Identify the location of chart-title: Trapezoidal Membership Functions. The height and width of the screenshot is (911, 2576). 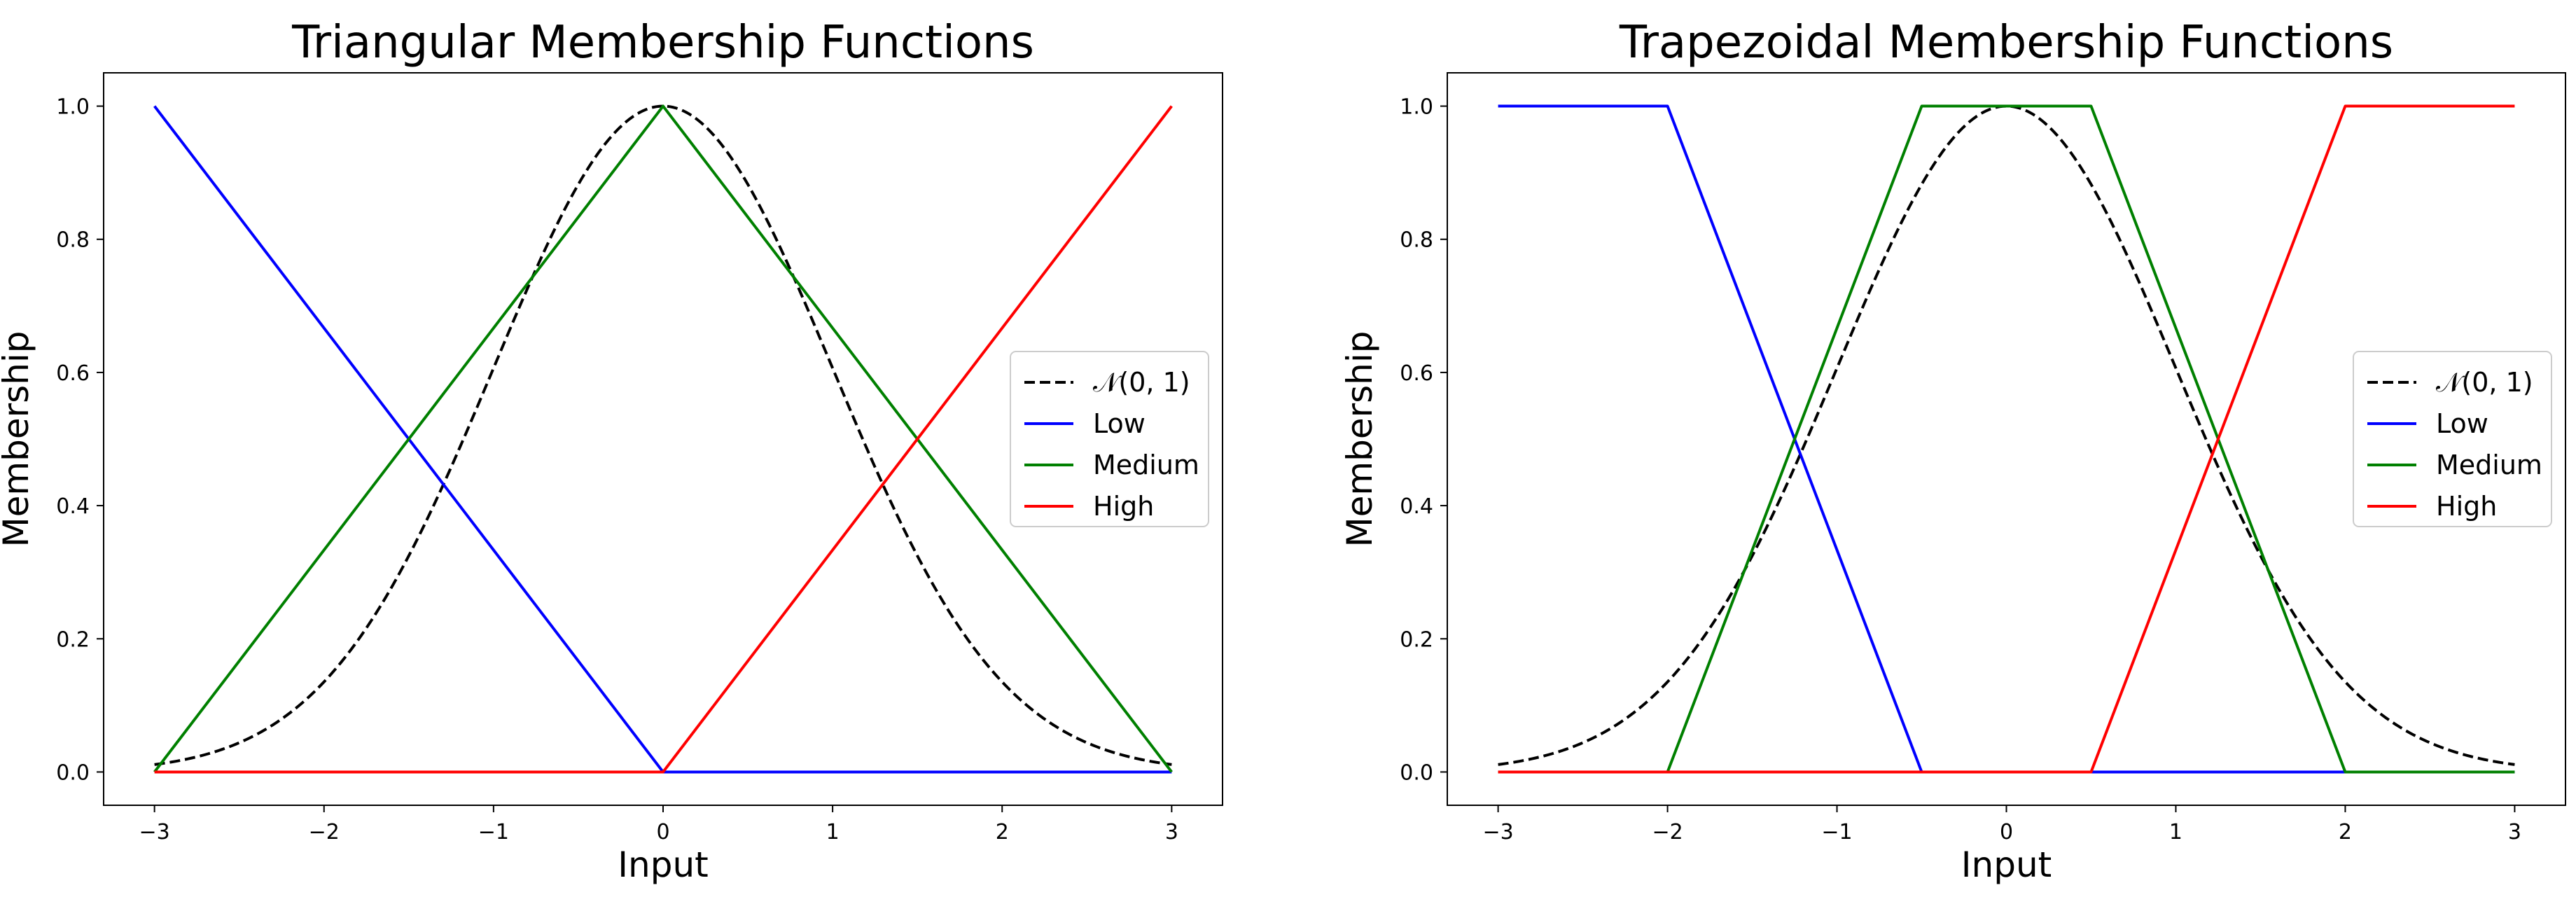
(2006, 43).